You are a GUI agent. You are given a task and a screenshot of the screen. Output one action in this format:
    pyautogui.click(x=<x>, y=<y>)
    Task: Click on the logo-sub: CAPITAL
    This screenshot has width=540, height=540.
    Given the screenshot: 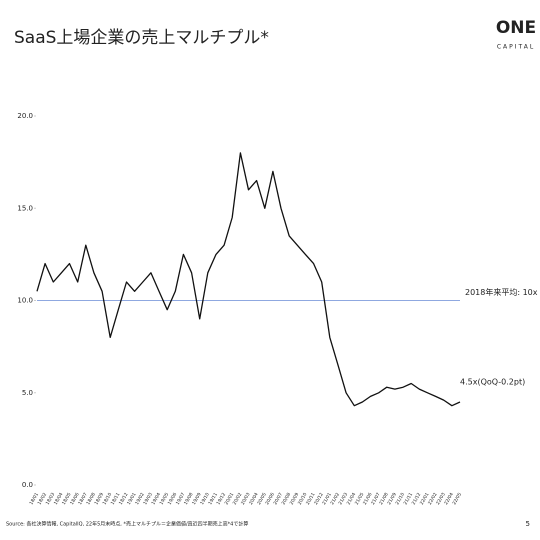 What is the action you would take?
    pyautogui.click(x=516, y=47)
    